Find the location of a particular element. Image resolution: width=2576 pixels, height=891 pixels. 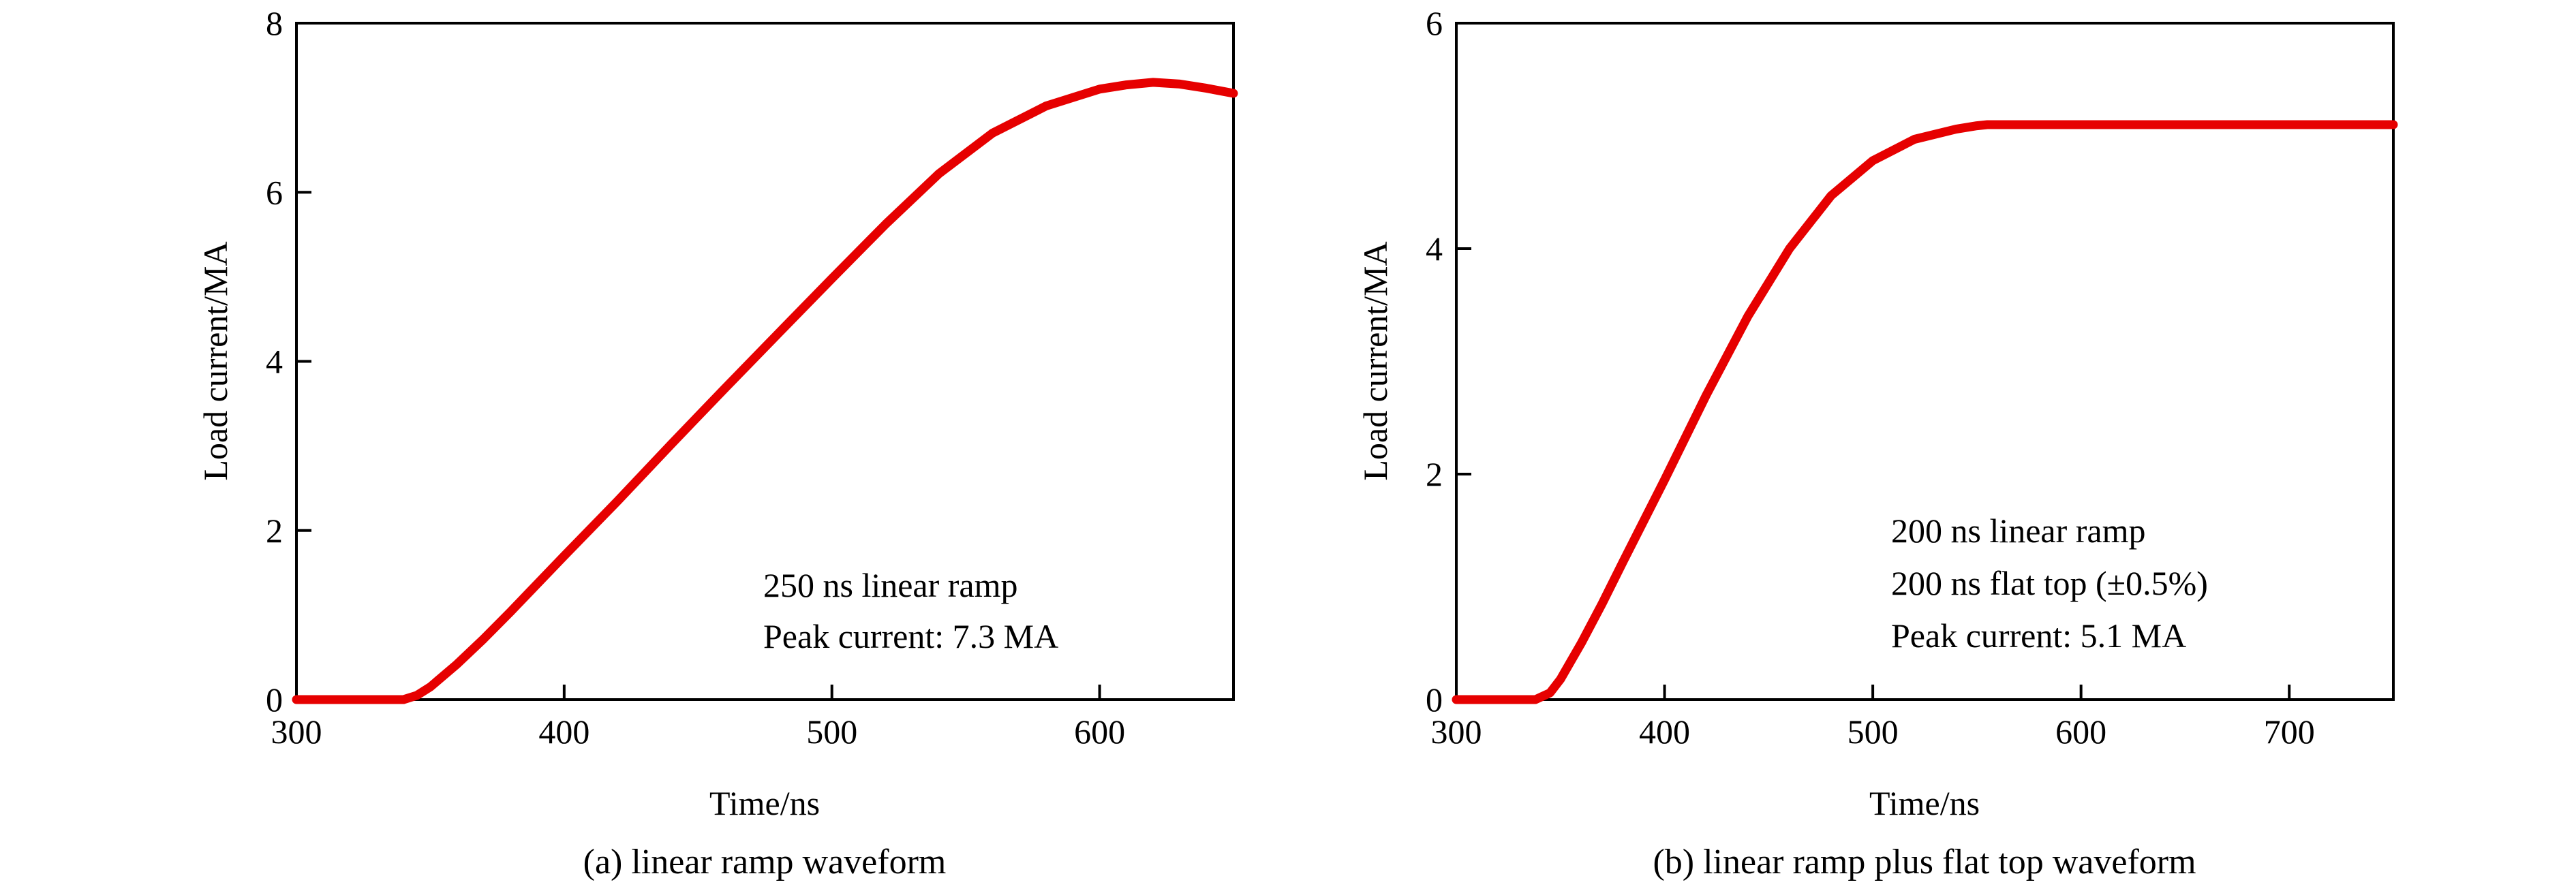

panel-b-x-tick-label: 300 is located at coordinates (1457, 732).